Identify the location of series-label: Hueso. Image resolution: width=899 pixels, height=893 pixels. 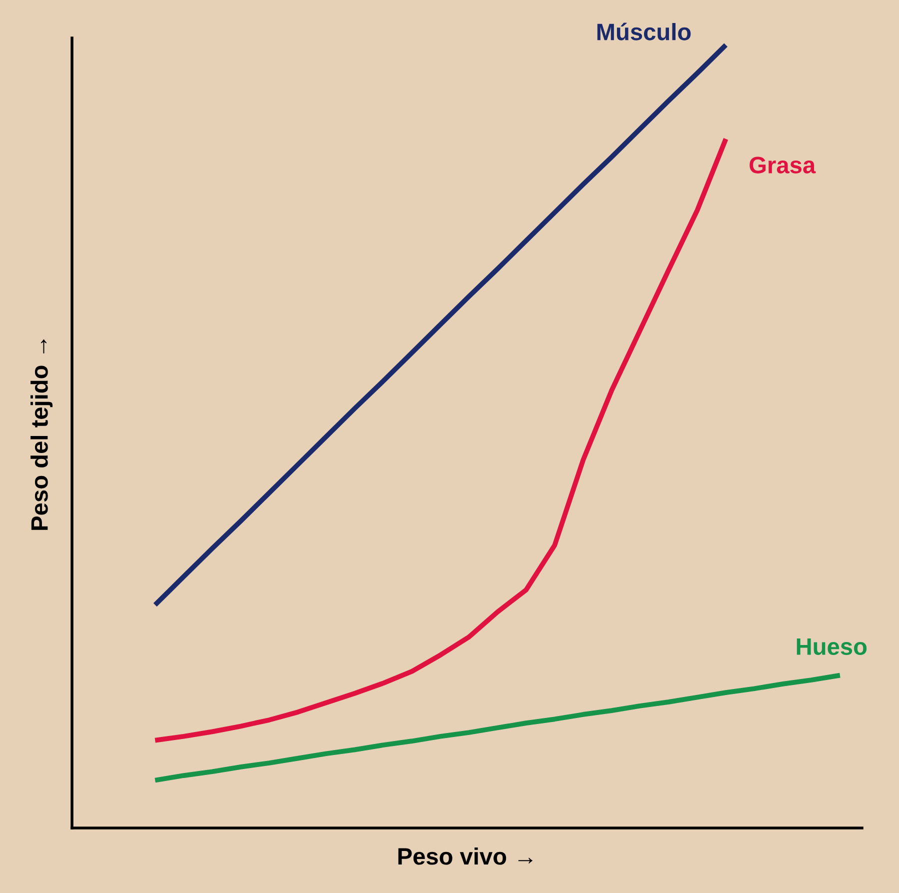
(831, 646).